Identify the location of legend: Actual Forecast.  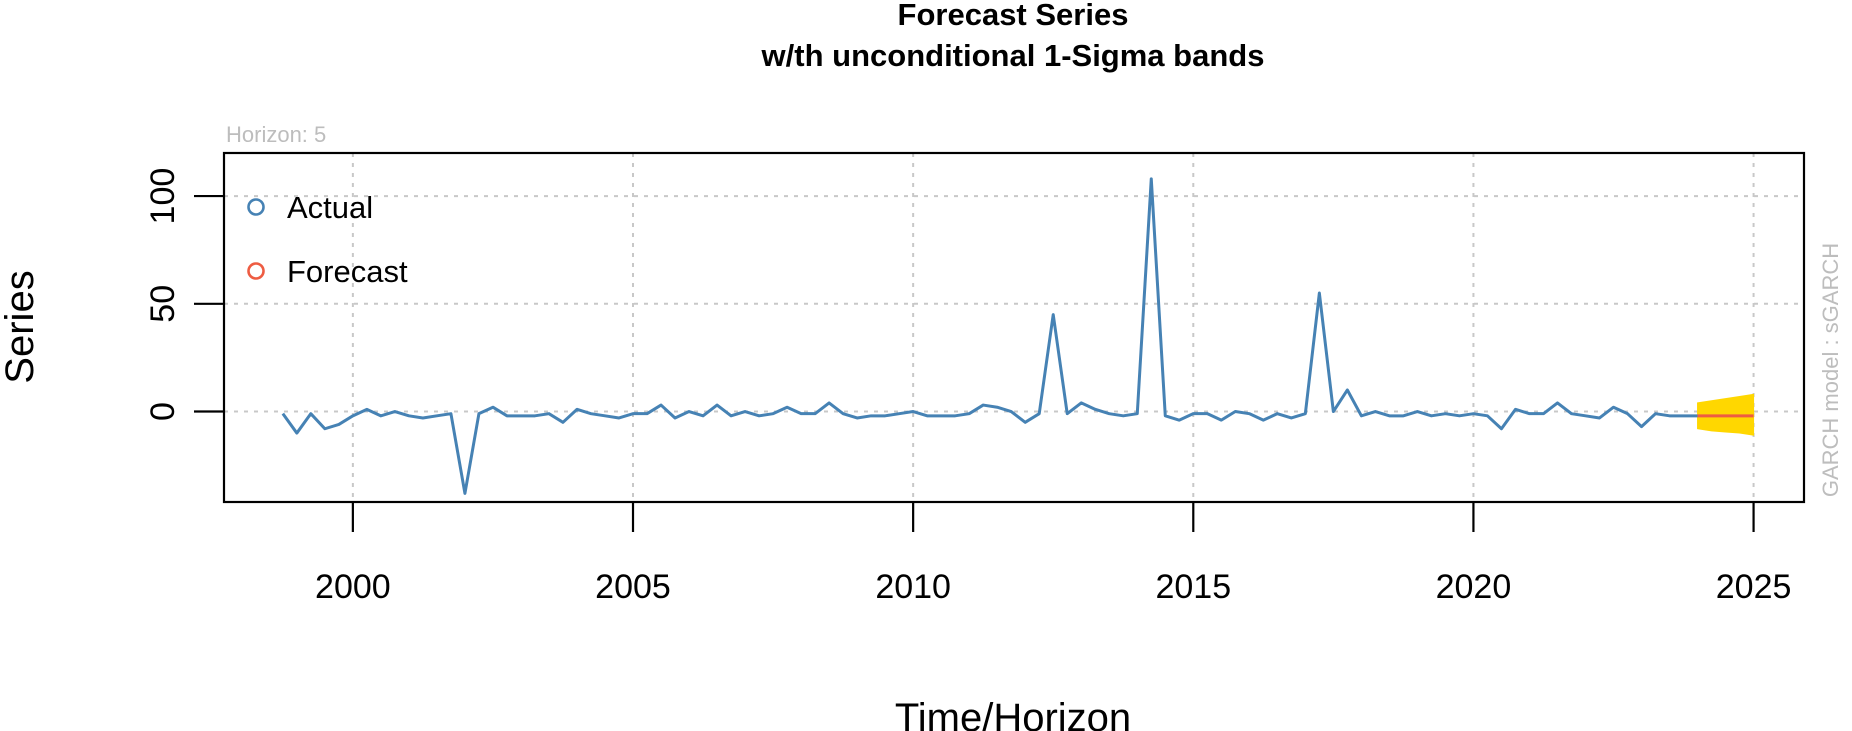
(327, 239).